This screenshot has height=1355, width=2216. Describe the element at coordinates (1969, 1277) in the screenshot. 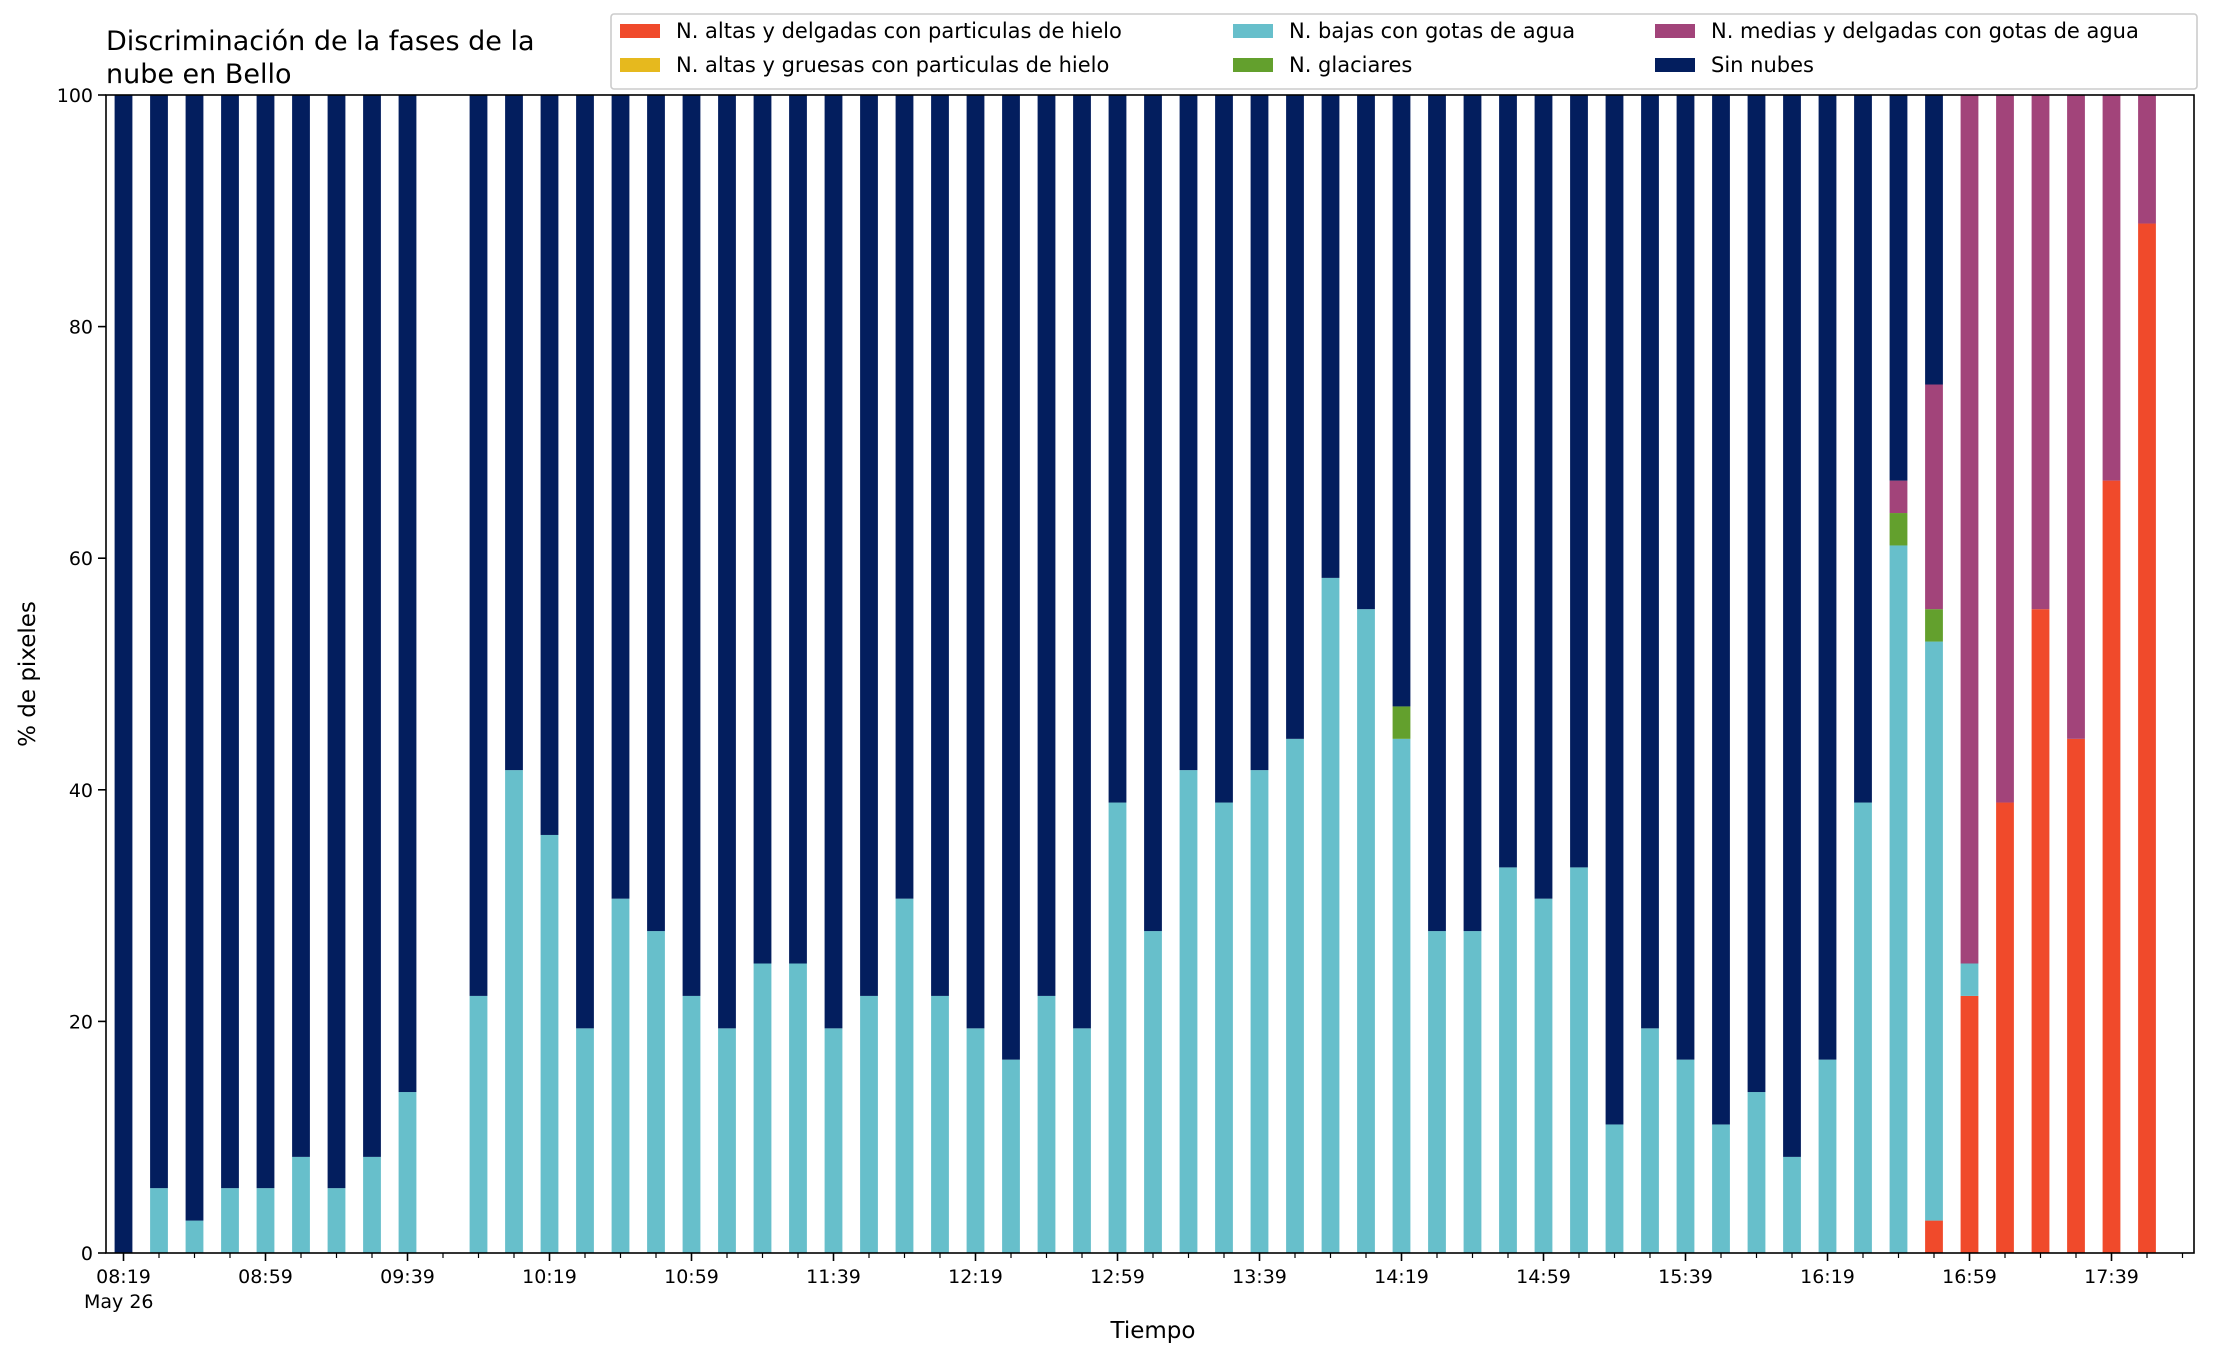

I see `x-tick-label-13: 16:59` at that location.